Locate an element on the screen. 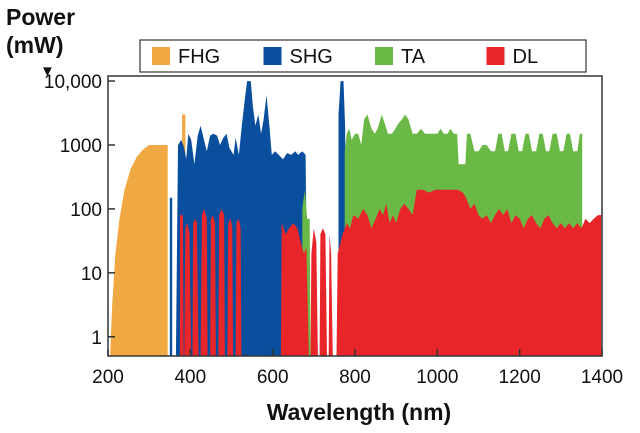 This screenshot has height=433, width=640. y-tick-label: 10 is located at coordinates (91, 274).